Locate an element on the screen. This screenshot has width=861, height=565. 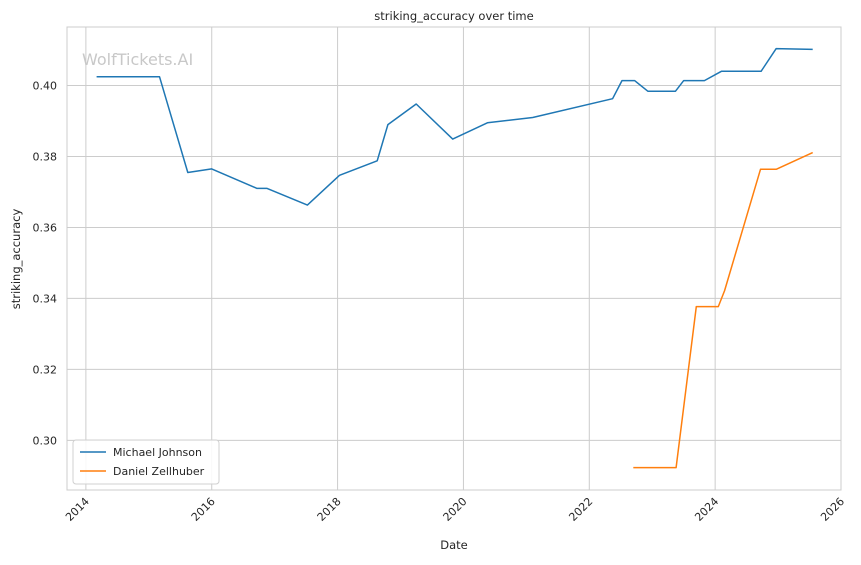
legend: Michael Johnson Daniel Zellhuber is located at coordinates (146, 462).